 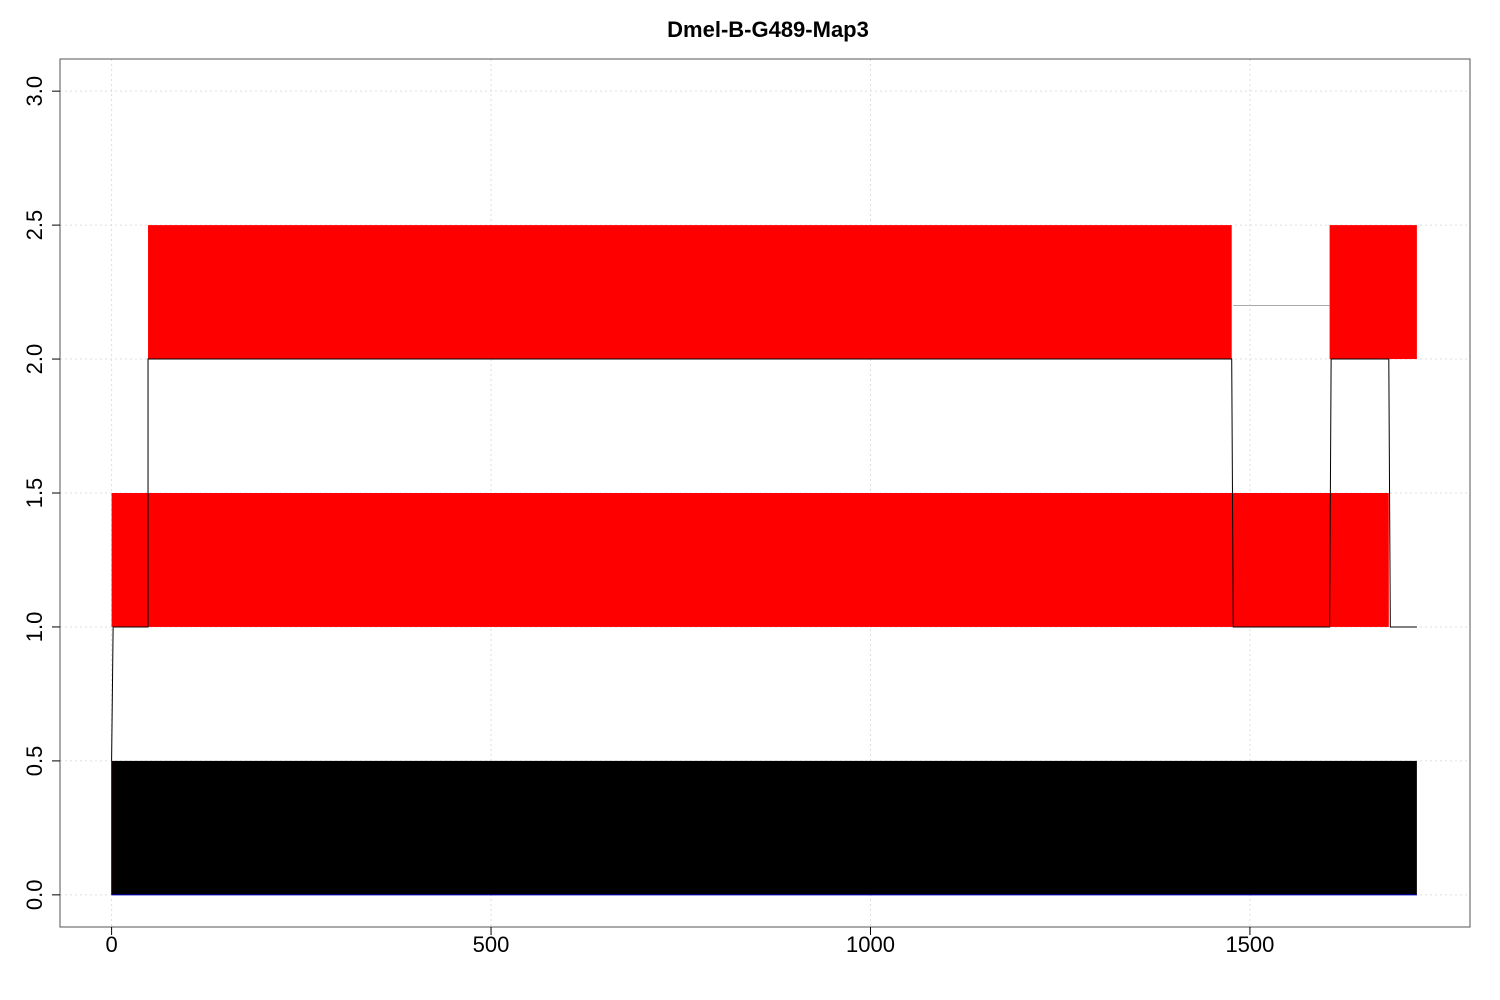 What do you see at coordinates (1249, 944) in the screenshot?
I see `x-tick-label-3: 1500` at bounding box center [1249, 944].